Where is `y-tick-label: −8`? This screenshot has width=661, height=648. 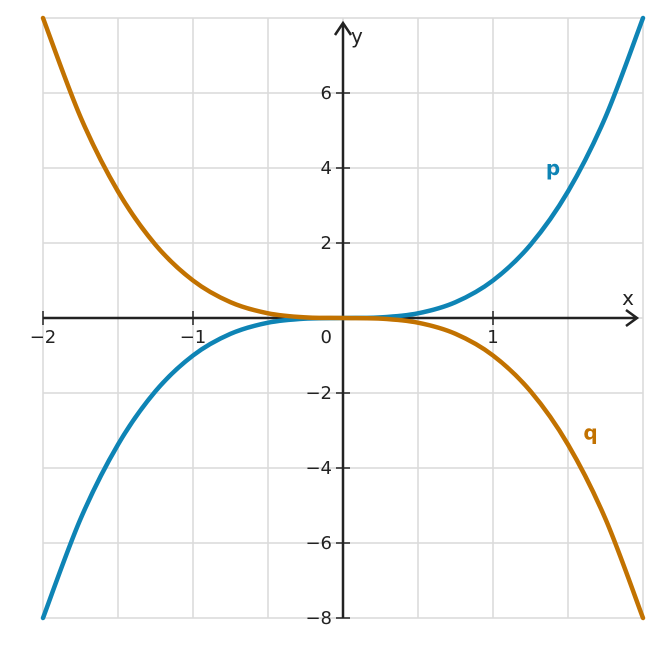 y-tick-label: −8 is located at coordinates (318, 618).